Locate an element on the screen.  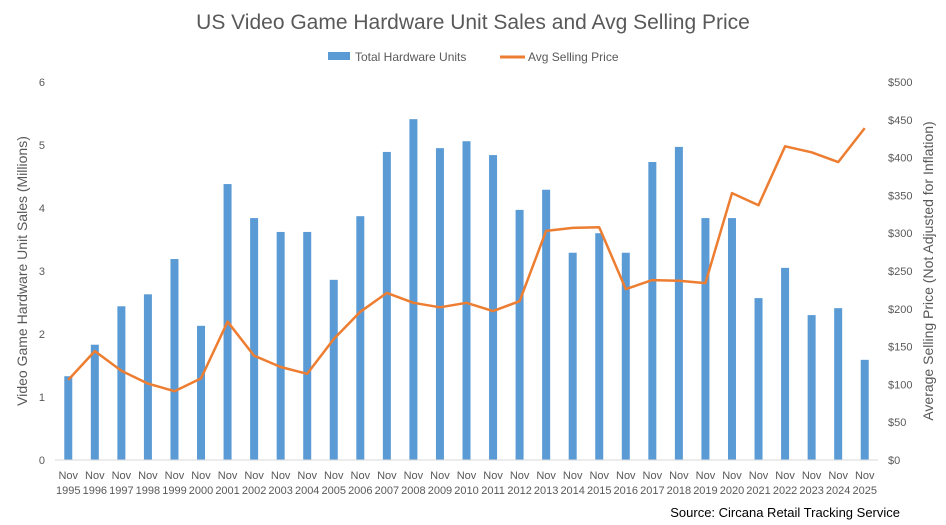
x-tick-label: 2000 is located at coordinates (201, 491).